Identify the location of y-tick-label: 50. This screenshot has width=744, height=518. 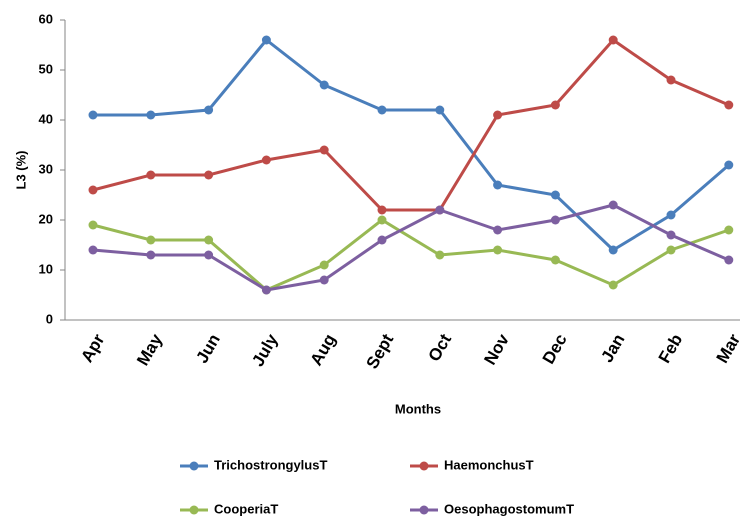
(46, 68).